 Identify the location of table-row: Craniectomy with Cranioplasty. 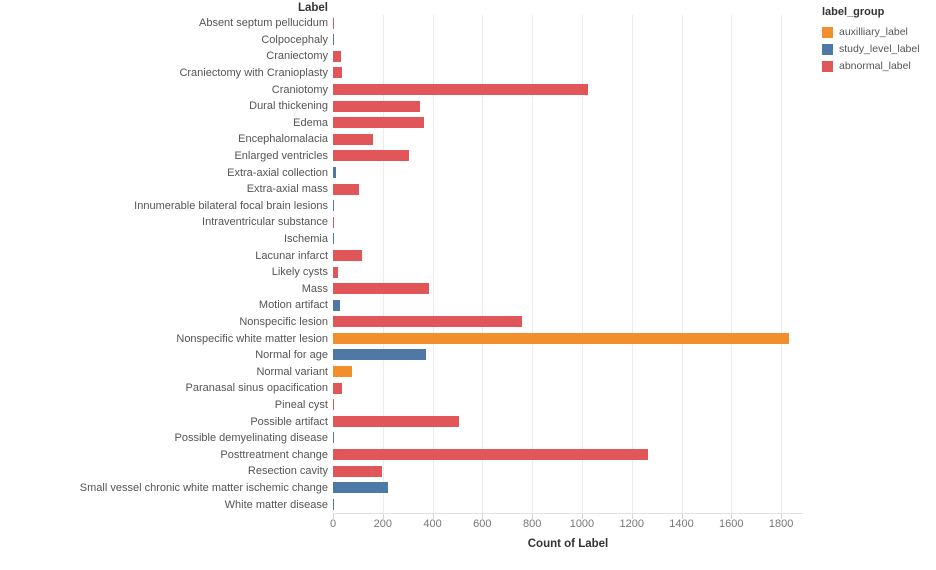
(468, 73).